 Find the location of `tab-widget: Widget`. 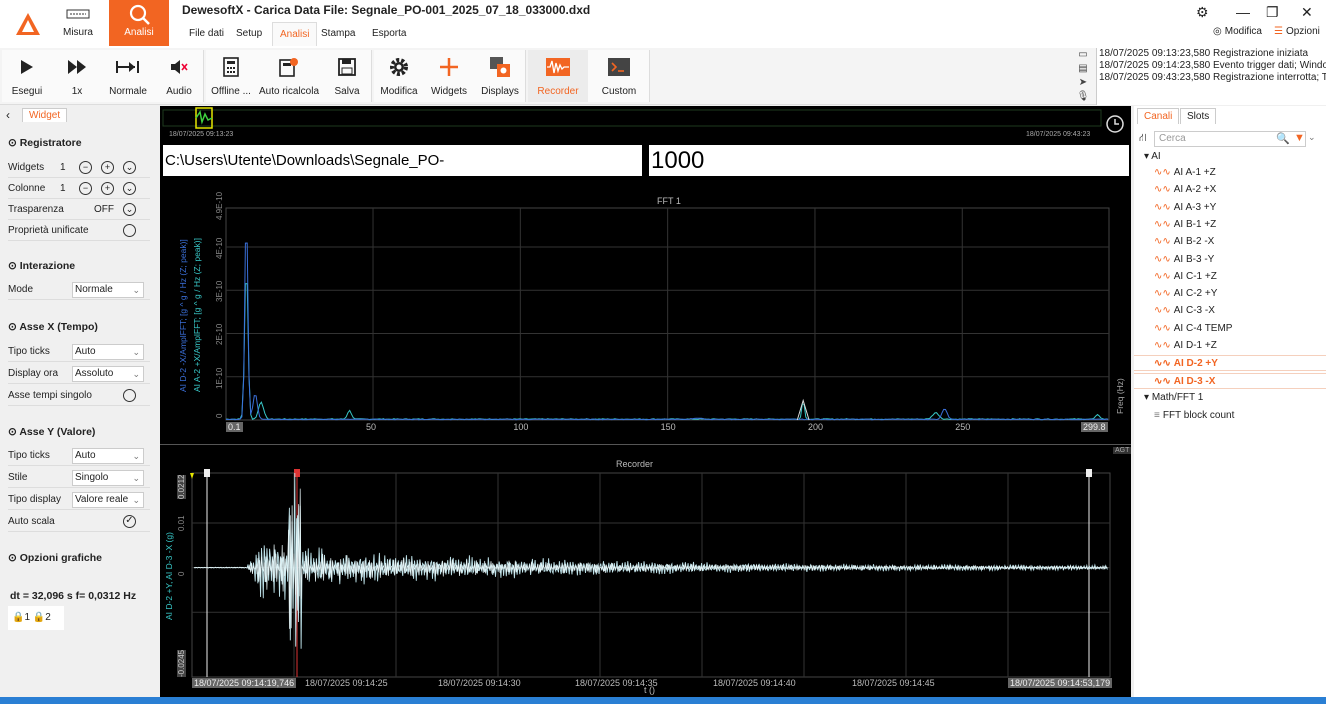

tab-widget: Widget is located at coordinates (45, 115).